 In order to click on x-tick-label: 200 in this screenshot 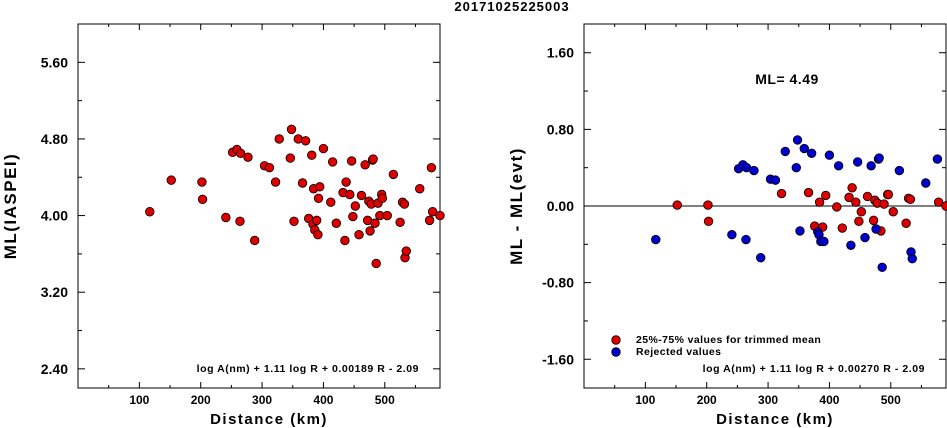, I will do `click(707, 400)`.